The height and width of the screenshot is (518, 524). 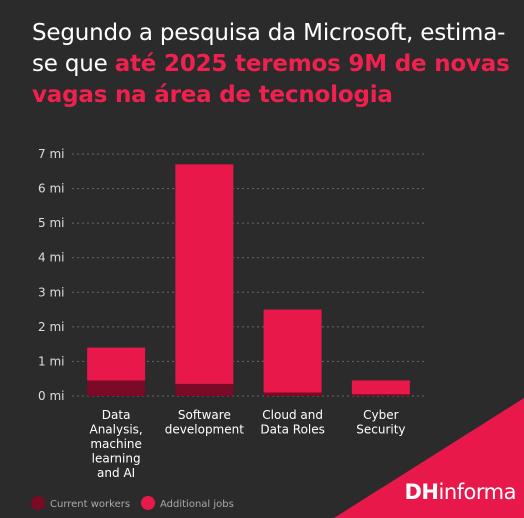 What do you see at coordinates (51, 396) in the screenshot?
I see `y-tick-label: 0 mi` at bounding box center [51, 396].